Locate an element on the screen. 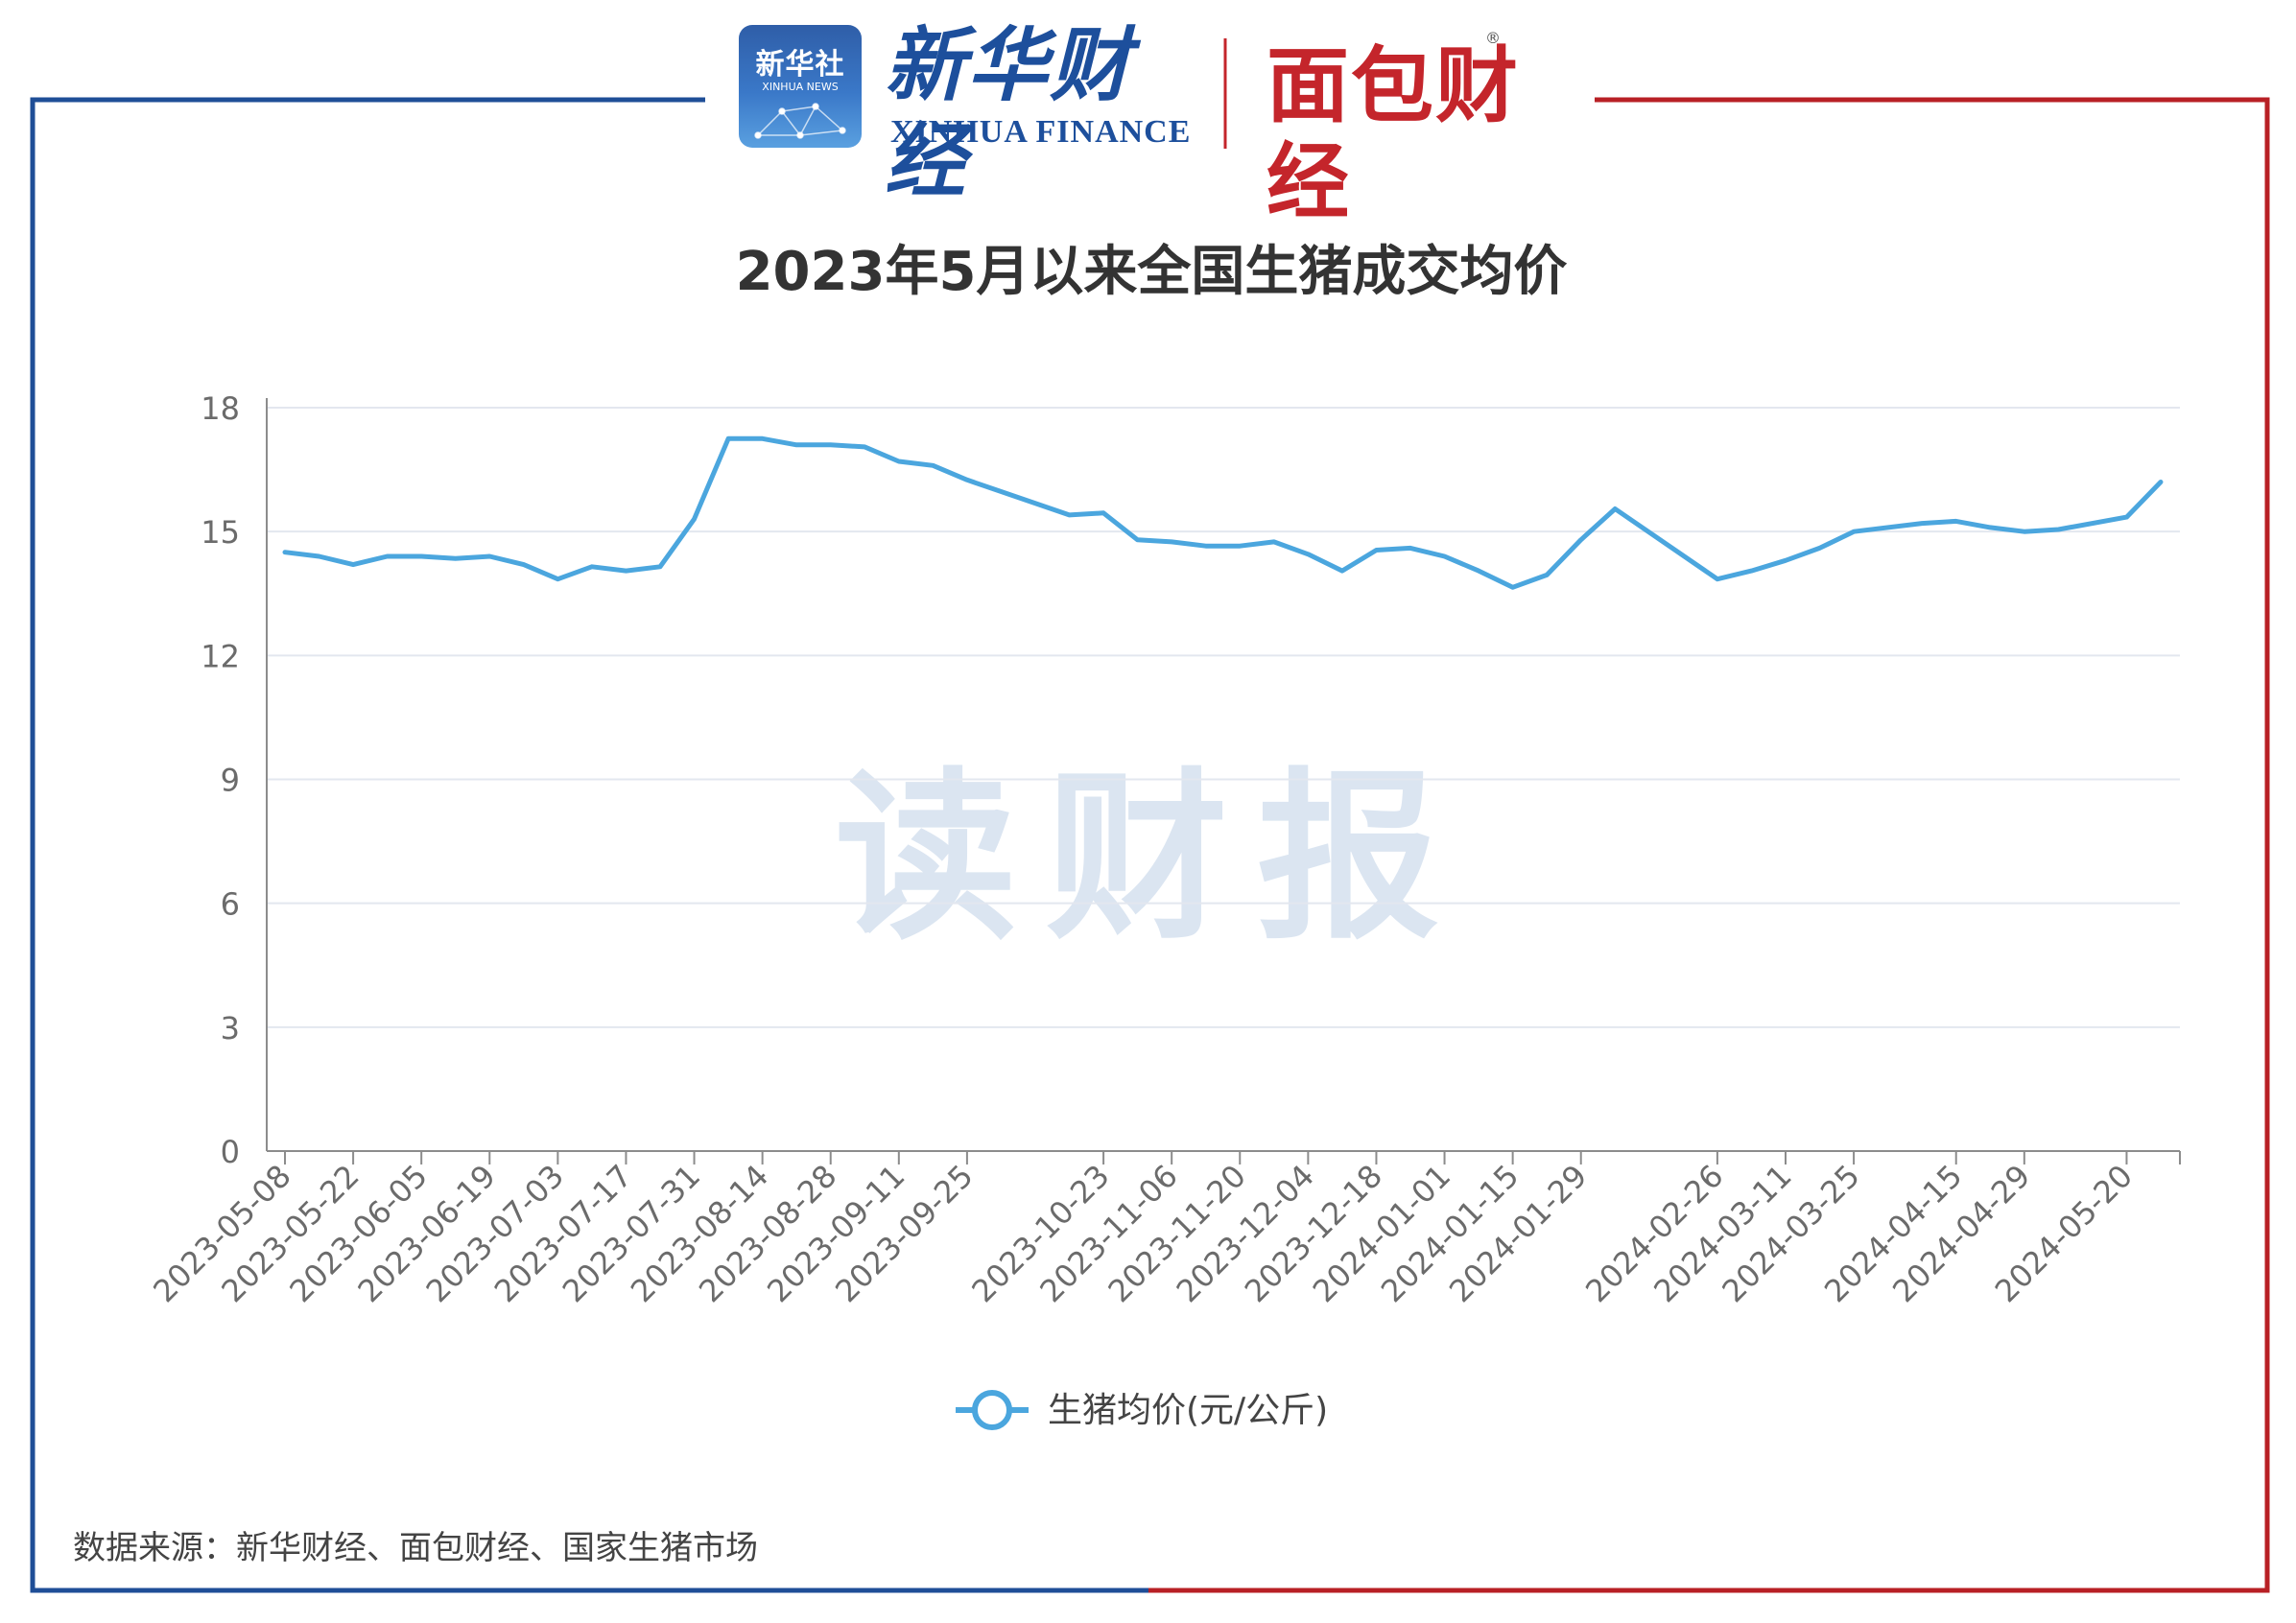  legend: 生猪均价(元/公斤) is located at coordinates (1142, 1410).